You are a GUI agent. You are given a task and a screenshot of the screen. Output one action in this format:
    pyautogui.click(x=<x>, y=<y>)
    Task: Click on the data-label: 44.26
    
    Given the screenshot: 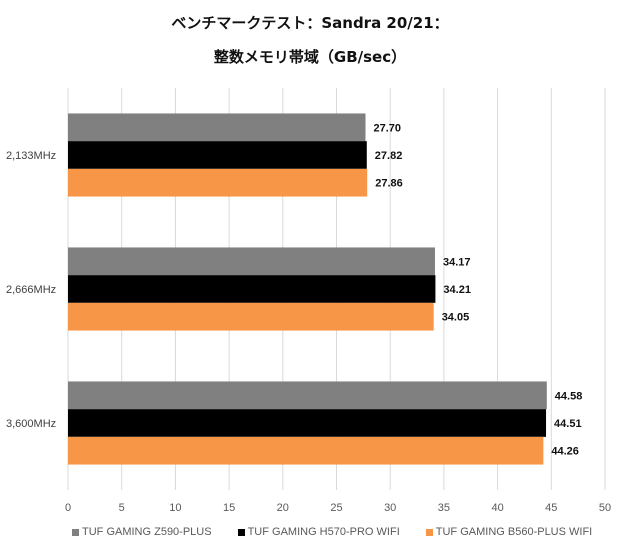 What is the action you would take?
    pyautogui.click(x=565, y=452)
    